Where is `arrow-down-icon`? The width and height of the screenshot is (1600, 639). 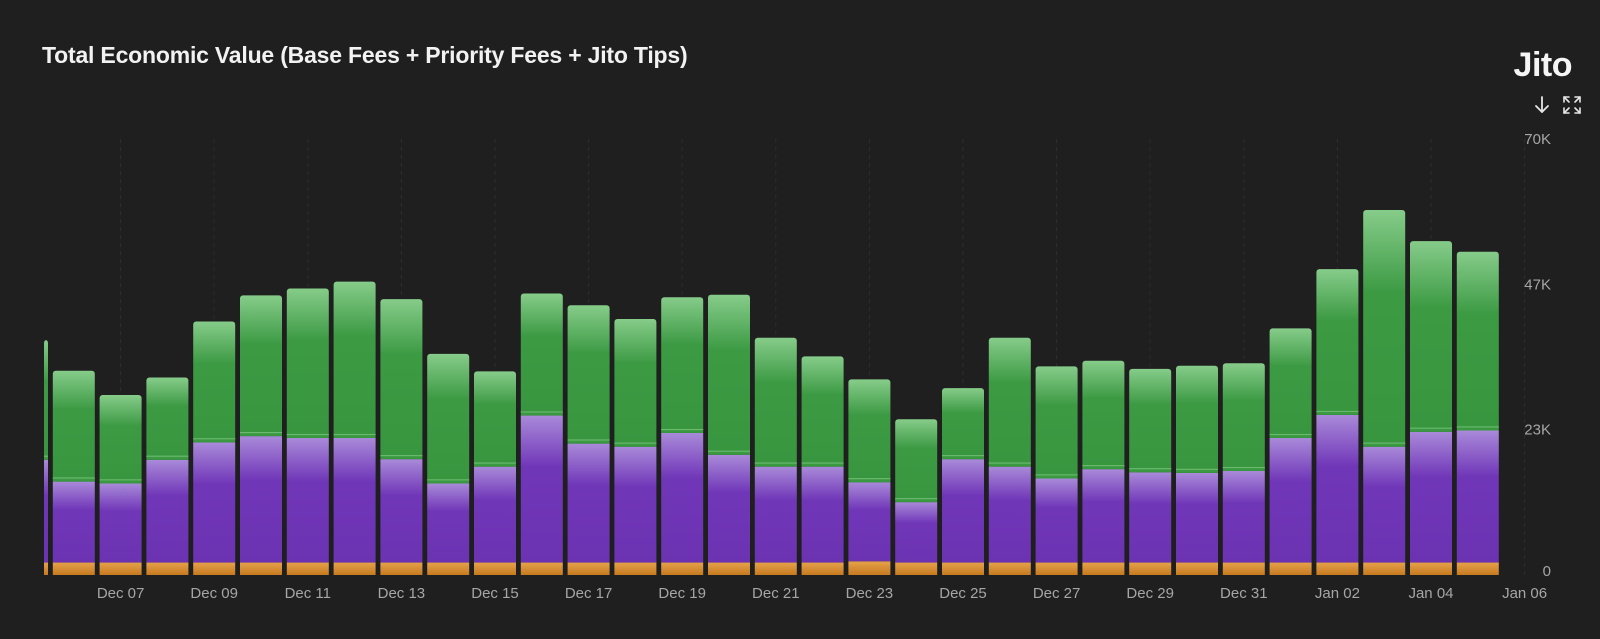
arrow-down-icon is located at coordinates (1542, 104).